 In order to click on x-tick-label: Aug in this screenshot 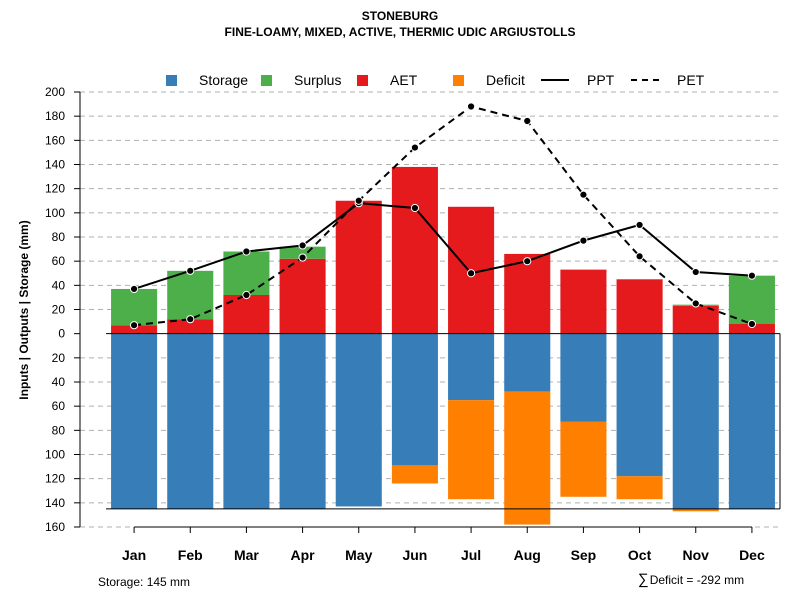, I will do `click(527, 555)`.